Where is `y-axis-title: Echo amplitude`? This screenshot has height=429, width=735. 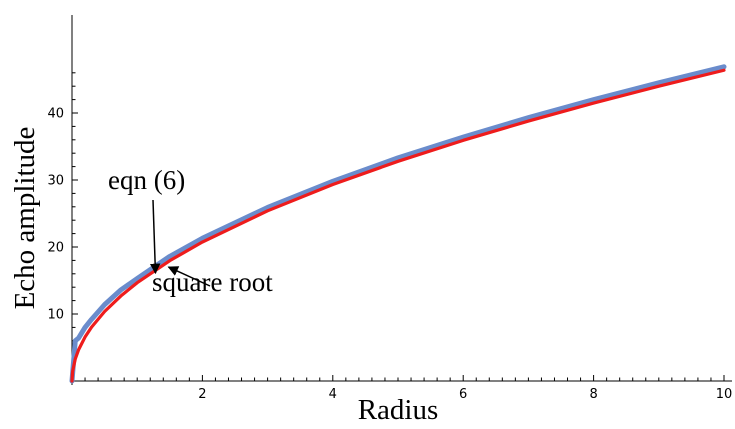
y-axis-title: Echo amplitude is located at coordinates (25, 218).